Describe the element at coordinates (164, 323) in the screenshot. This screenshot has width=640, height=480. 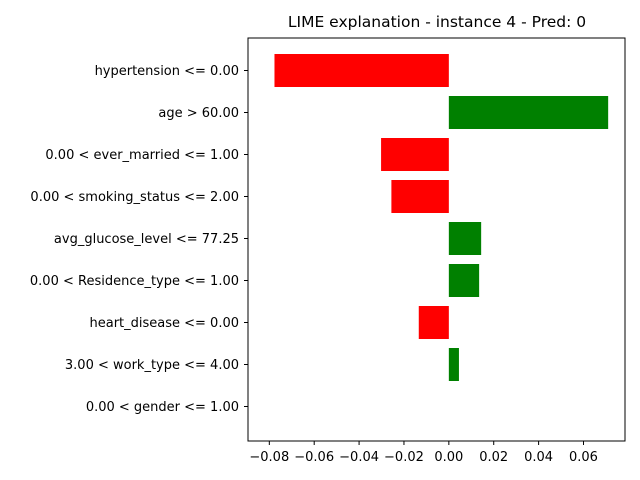
I see `y-tick-label: heart_disease <= 0.00` at that location.